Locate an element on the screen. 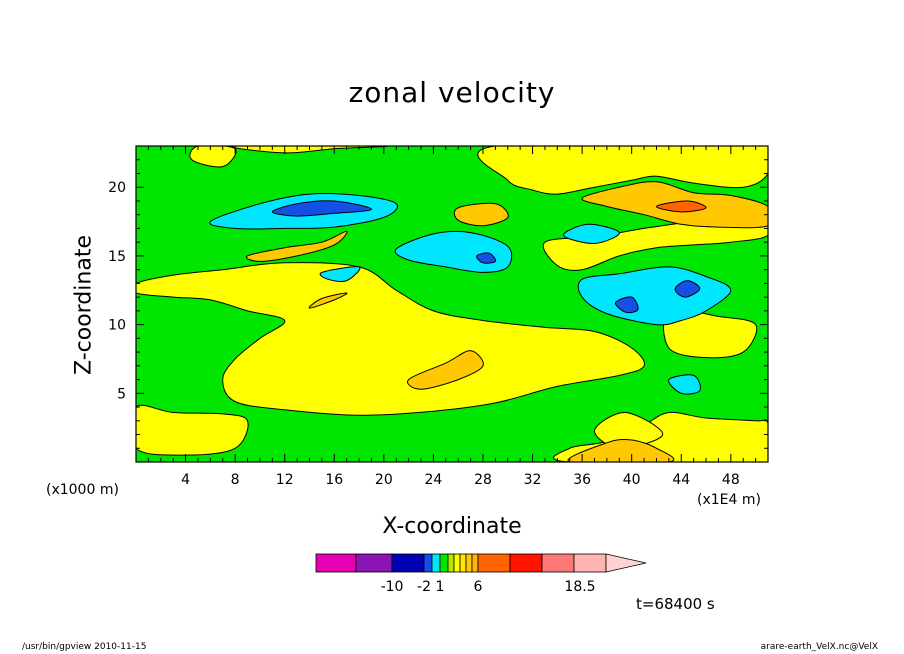 The image size is (904, 654). x-tick-label-8: 8 is located at coordinates (235, 480).